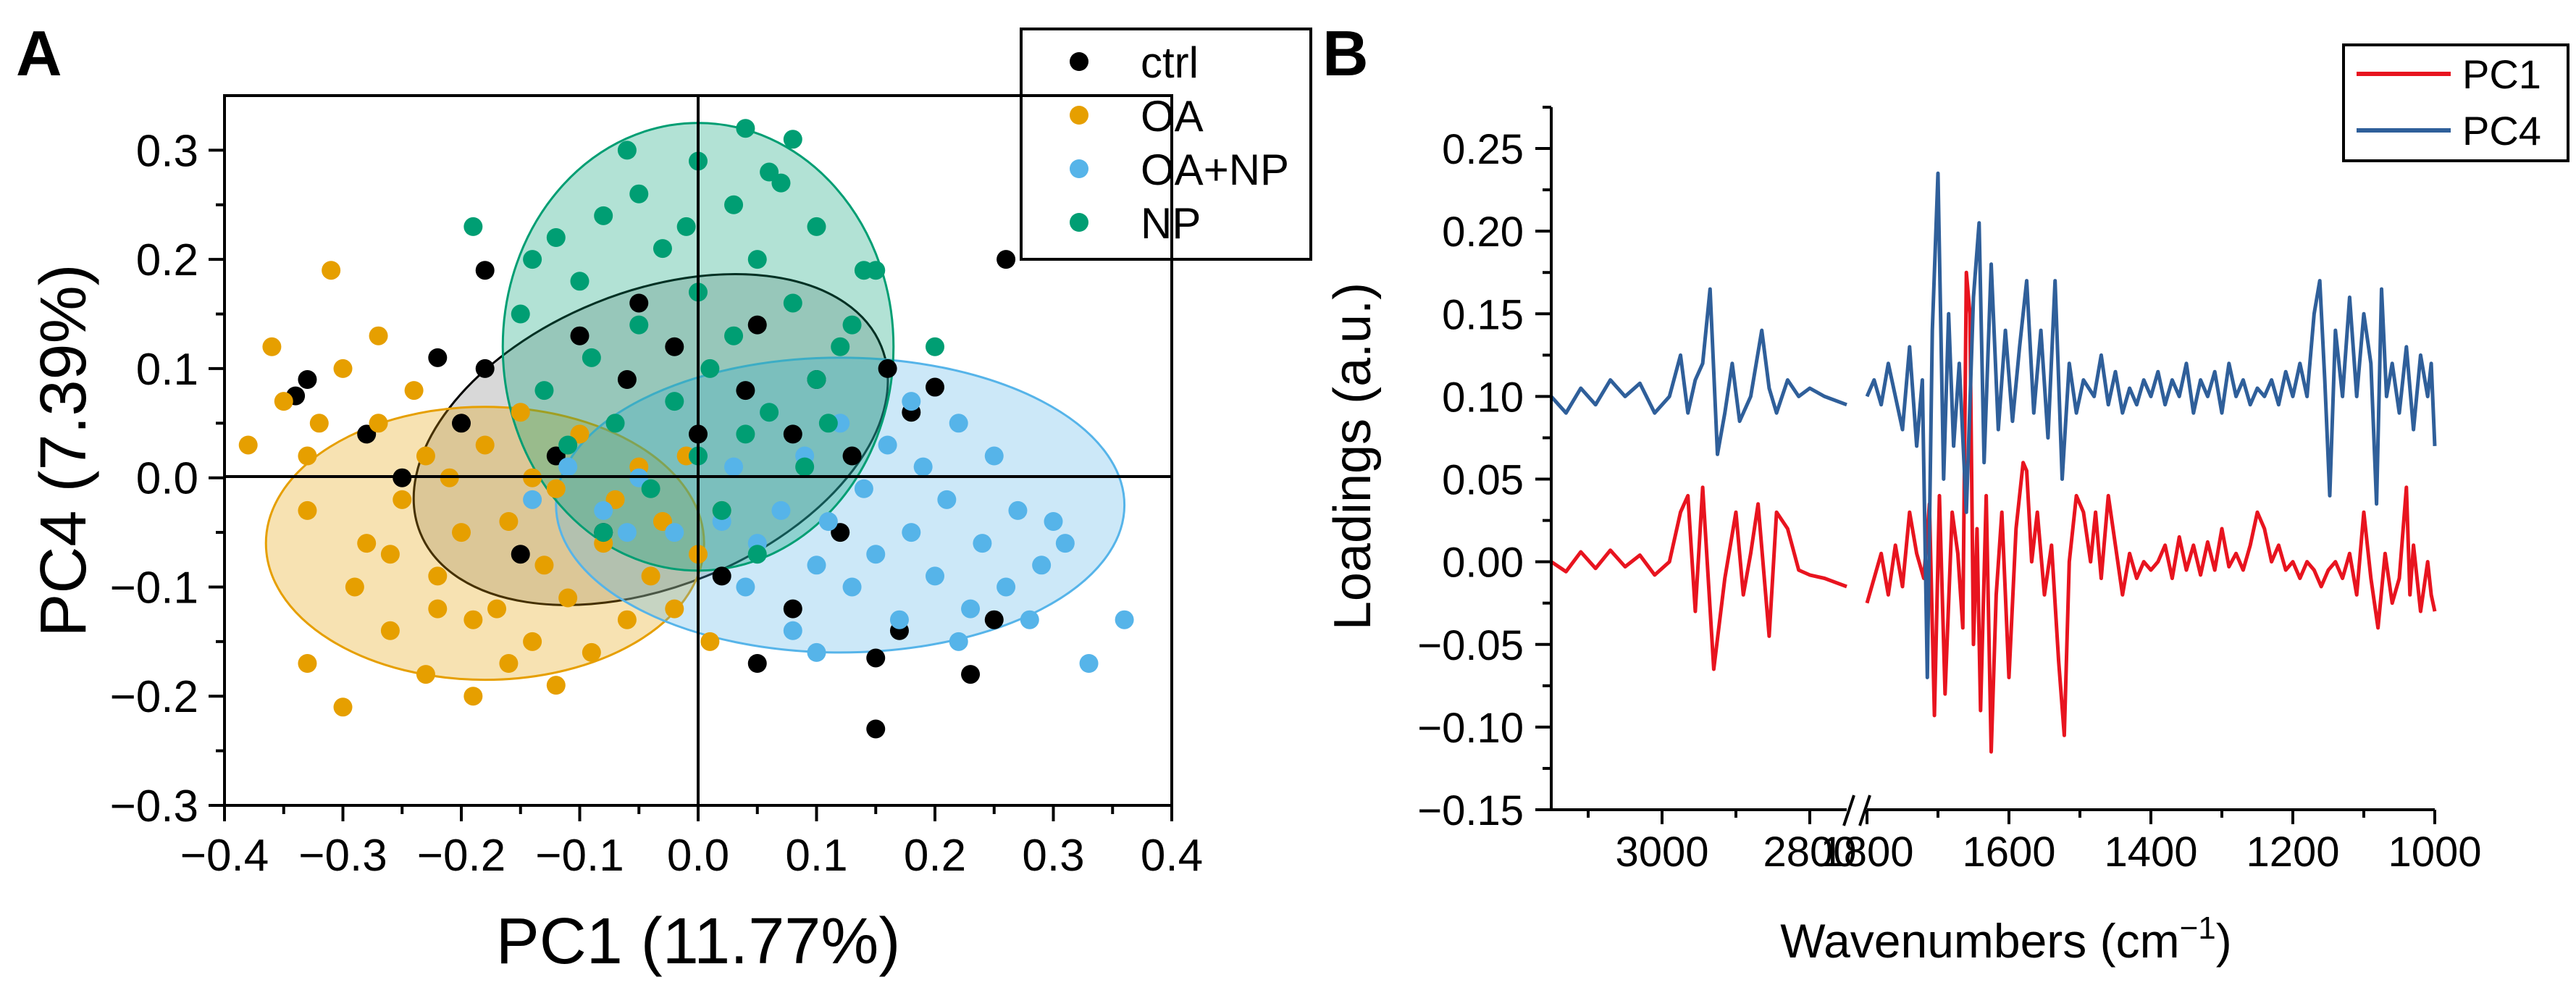 The width and height of the screenshot is (2576, 985). Describe the element at coordinates (579, 856) in the screenshot. I see `x-tick-label: −0.1` at that location.